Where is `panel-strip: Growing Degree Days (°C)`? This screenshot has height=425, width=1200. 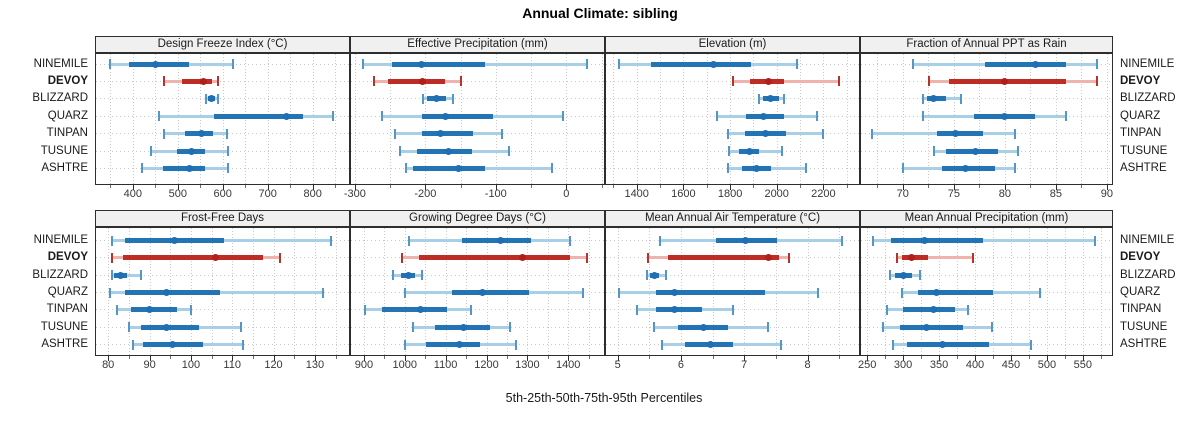 panel-strip: Growing Degree Days (°C) is located at coordinates (477, 218).